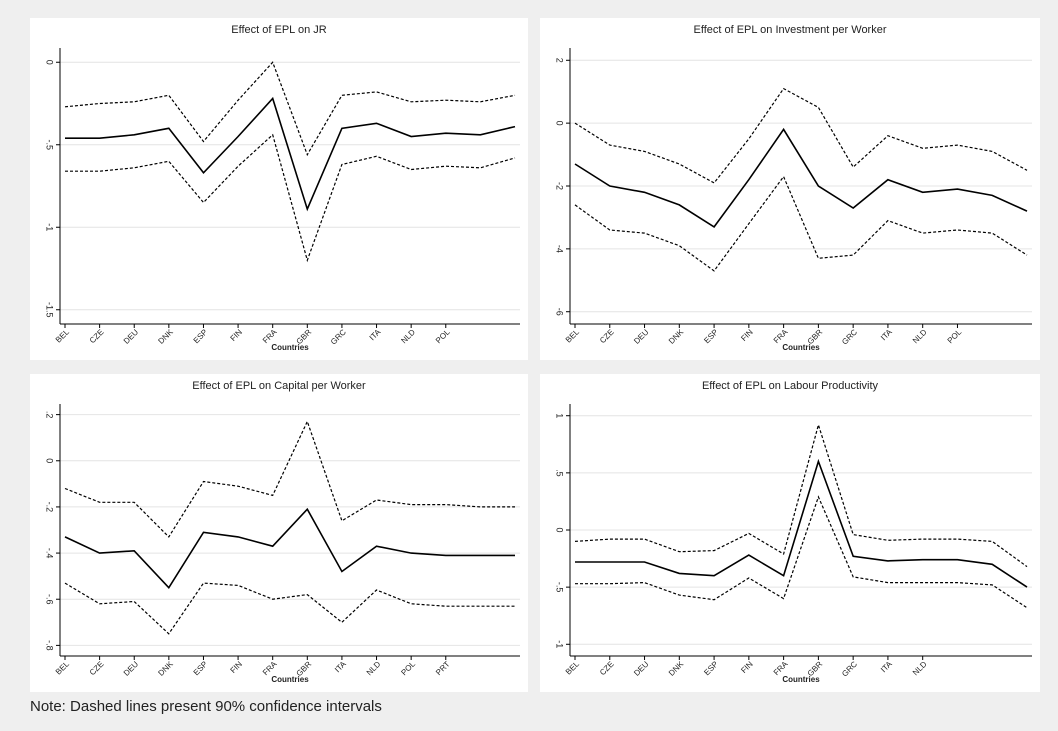  What do you see at coordinates (790, 30) in the screenshot?
I see `chart-title: Effect of EPL on Investment per Worker` at bounding box center [790, 30].